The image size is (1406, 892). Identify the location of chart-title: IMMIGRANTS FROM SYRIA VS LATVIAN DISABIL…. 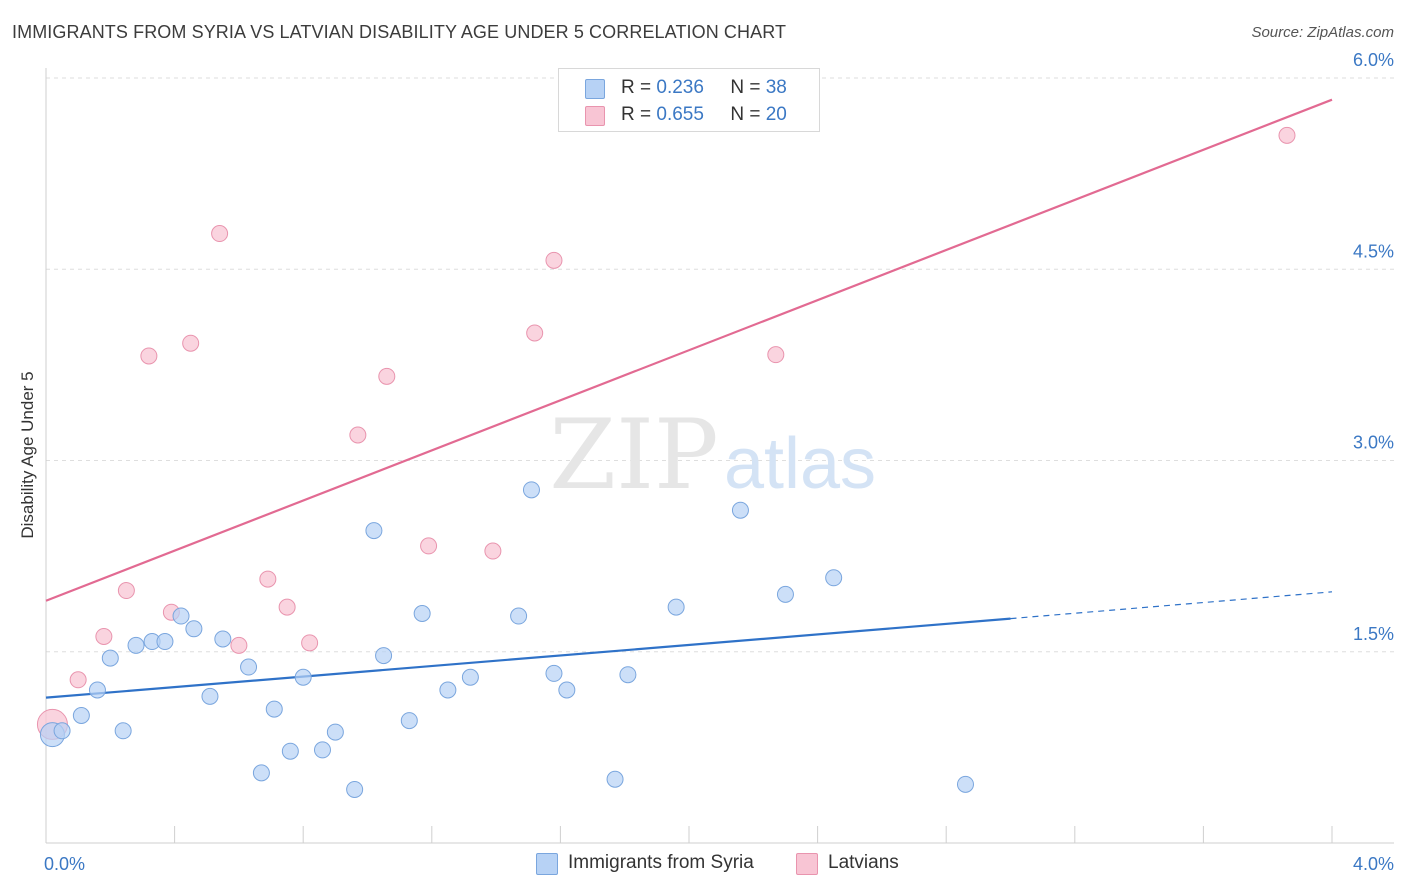
(399, 32).